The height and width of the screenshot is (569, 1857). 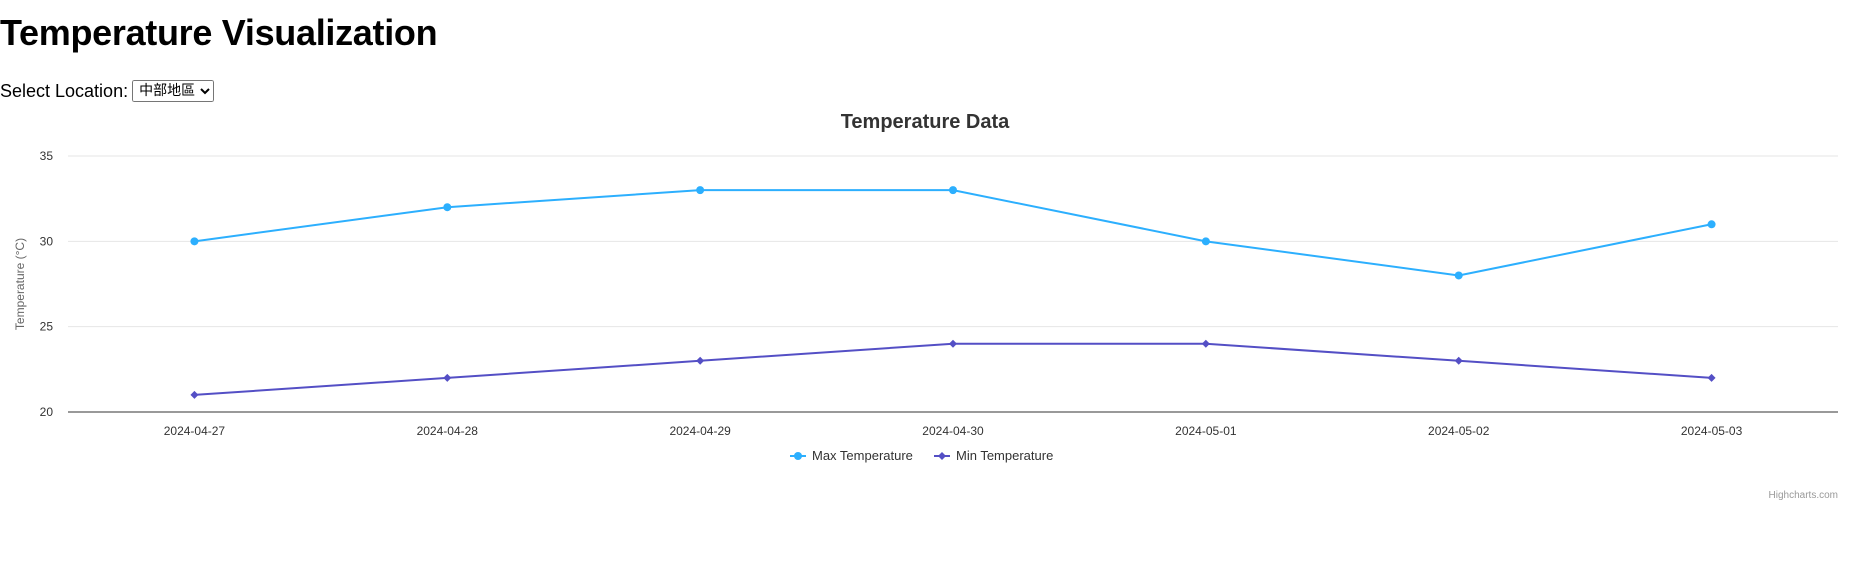 I want to click on y-tick-label: 25, so click(x=47, y=327).